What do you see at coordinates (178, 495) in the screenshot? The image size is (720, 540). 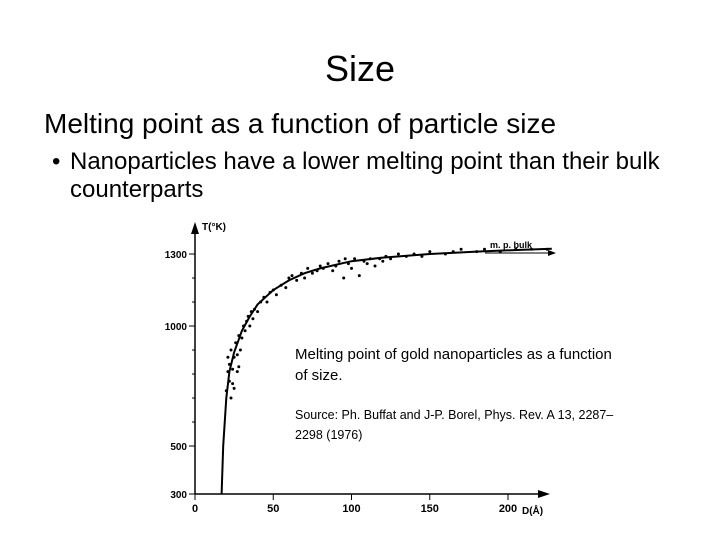 I see `y-tick-label: 300` at bounding box center [178, 495].